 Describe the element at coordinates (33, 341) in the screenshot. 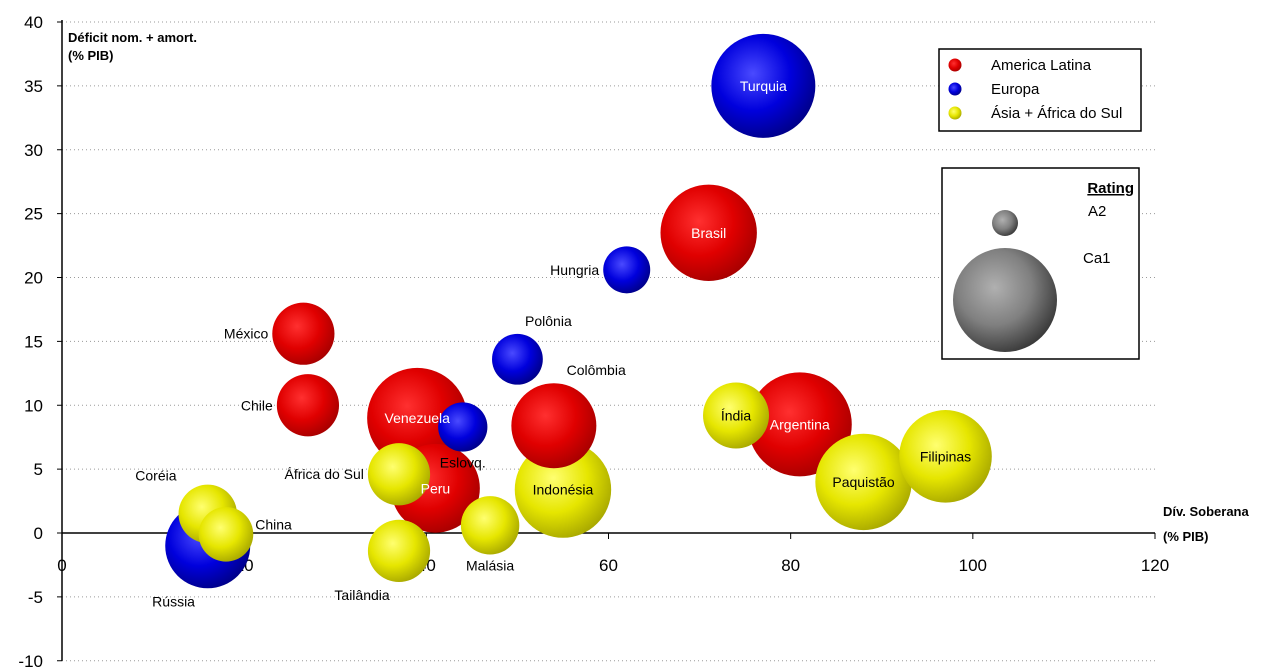

I see `y-tick-label: 15` at that location.